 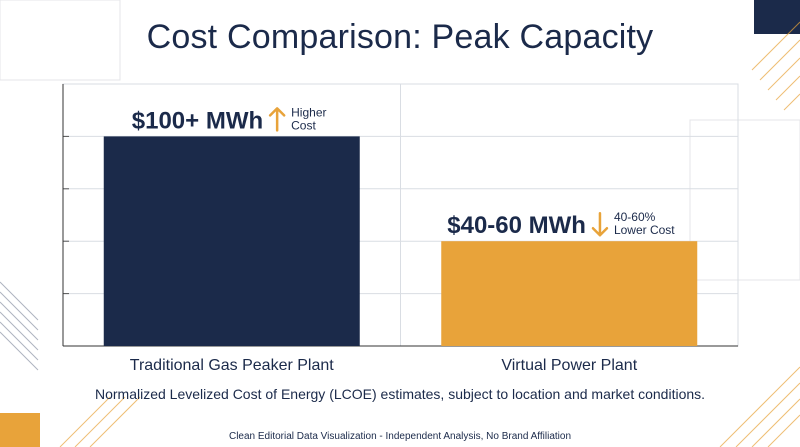 What do you see at coordinates (600, 224) in the screenshot?
I see `down-arrow-icon` at bounding box center [600, 224].